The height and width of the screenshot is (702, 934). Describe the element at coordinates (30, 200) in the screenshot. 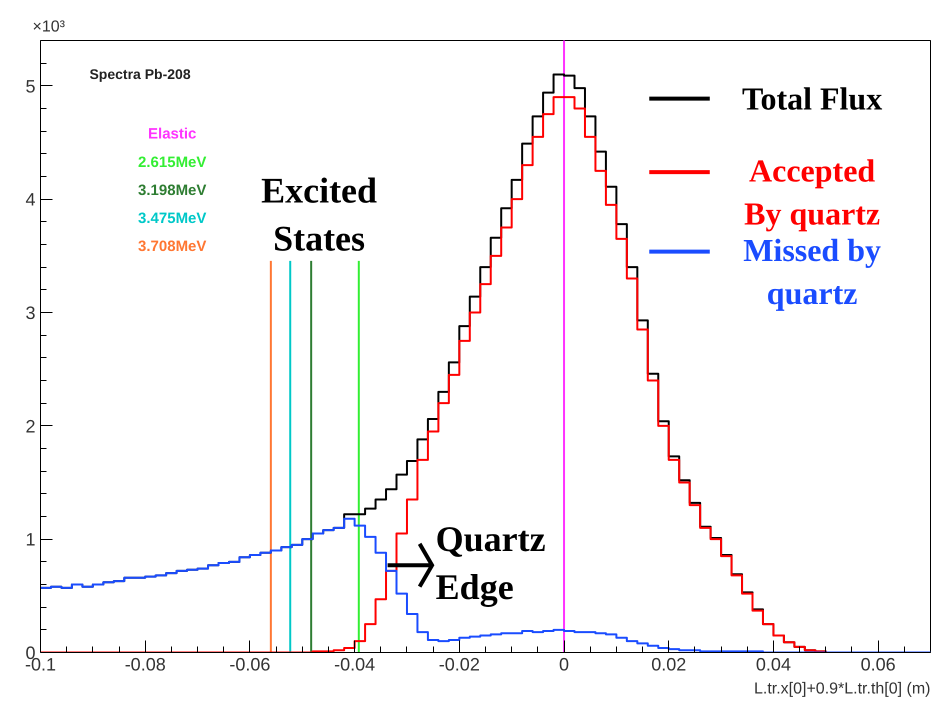

I see `y-tick-label: 4` at that location.